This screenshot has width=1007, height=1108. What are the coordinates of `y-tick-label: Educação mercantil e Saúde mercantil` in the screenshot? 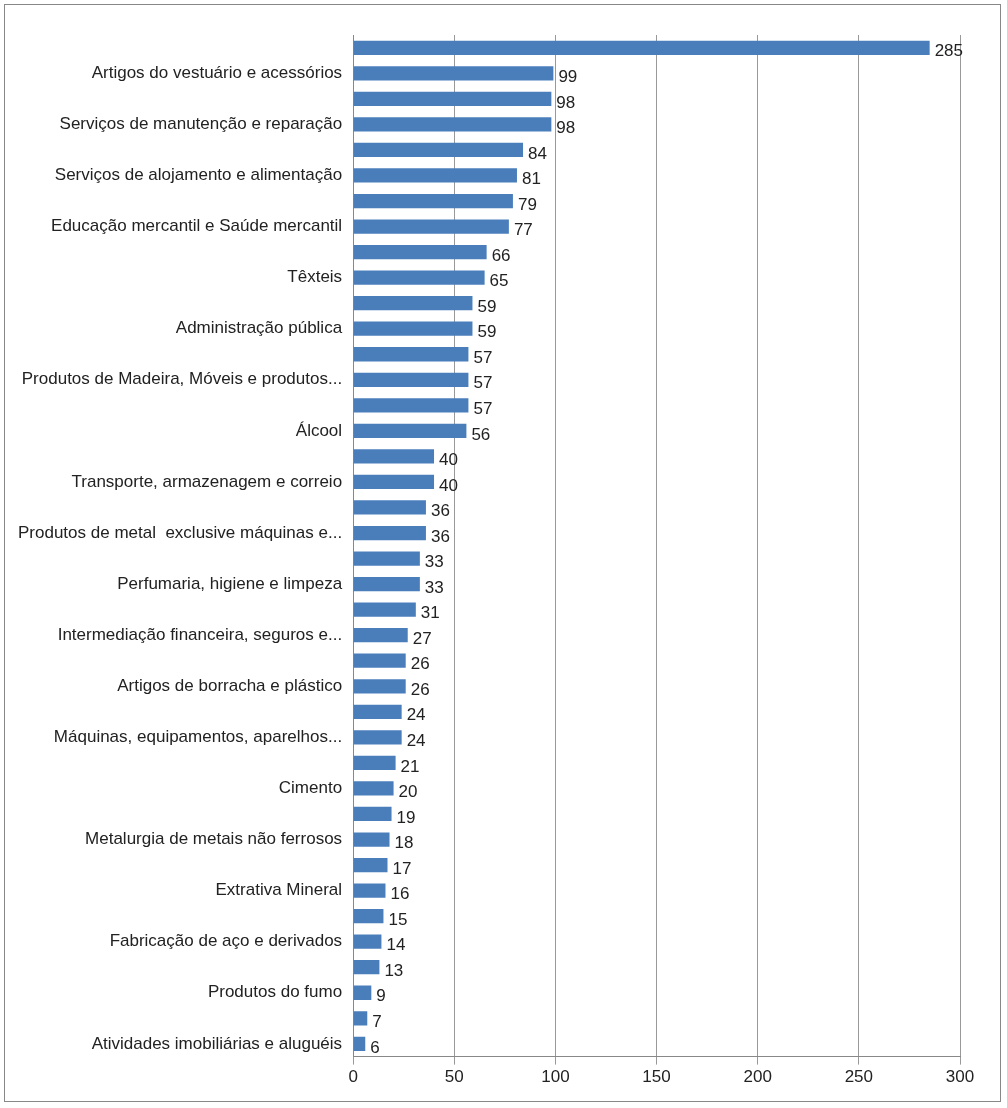 It's located at (197, 226).